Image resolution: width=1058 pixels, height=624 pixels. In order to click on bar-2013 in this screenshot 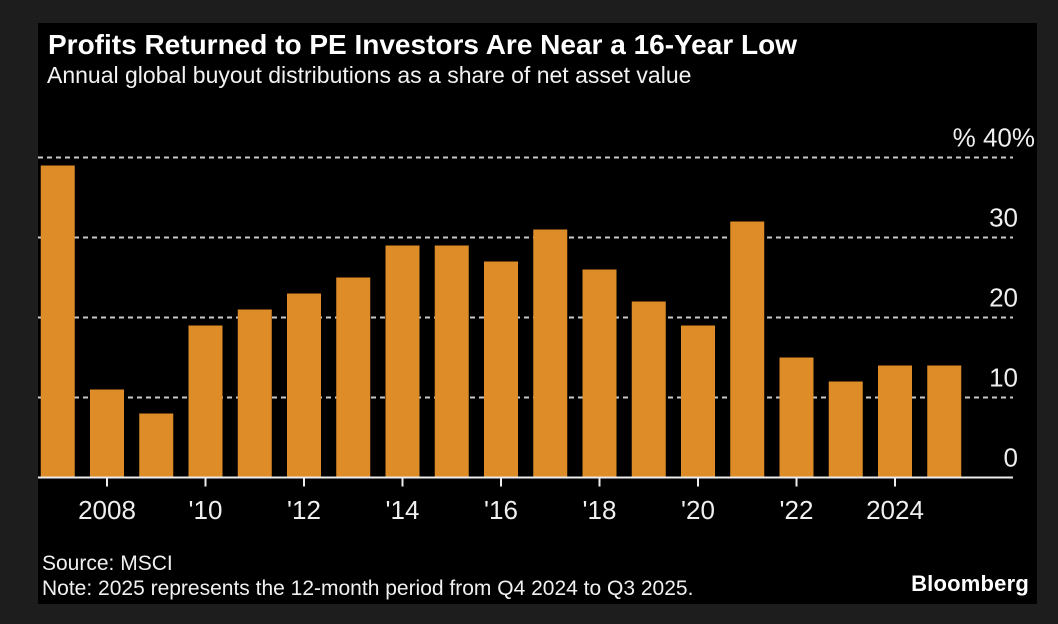, I will do `click(353, 377)`.